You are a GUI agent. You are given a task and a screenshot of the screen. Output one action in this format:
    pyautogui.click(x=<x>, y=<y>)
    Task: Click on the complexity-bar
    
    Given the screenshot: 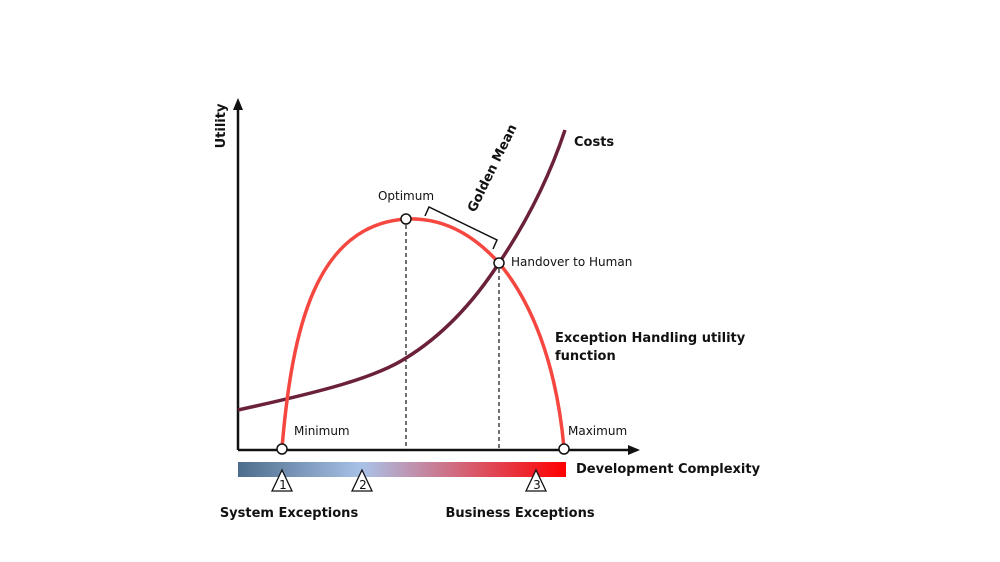 What is the action you would take?
    pyautogui.click(x=402, y=469)
    